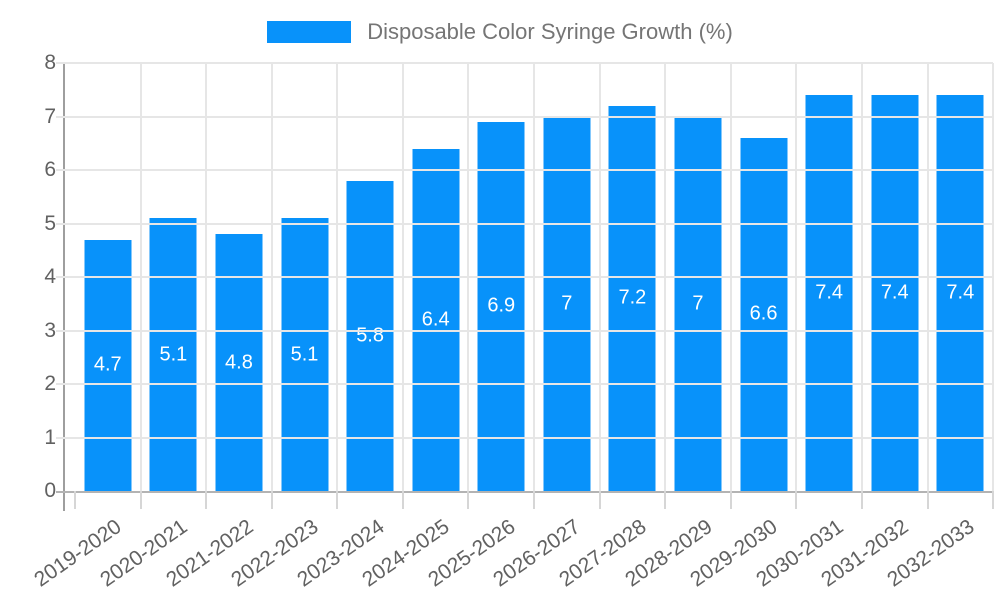  I want to click on bar-value-label: 4.7, so click(107, 364).